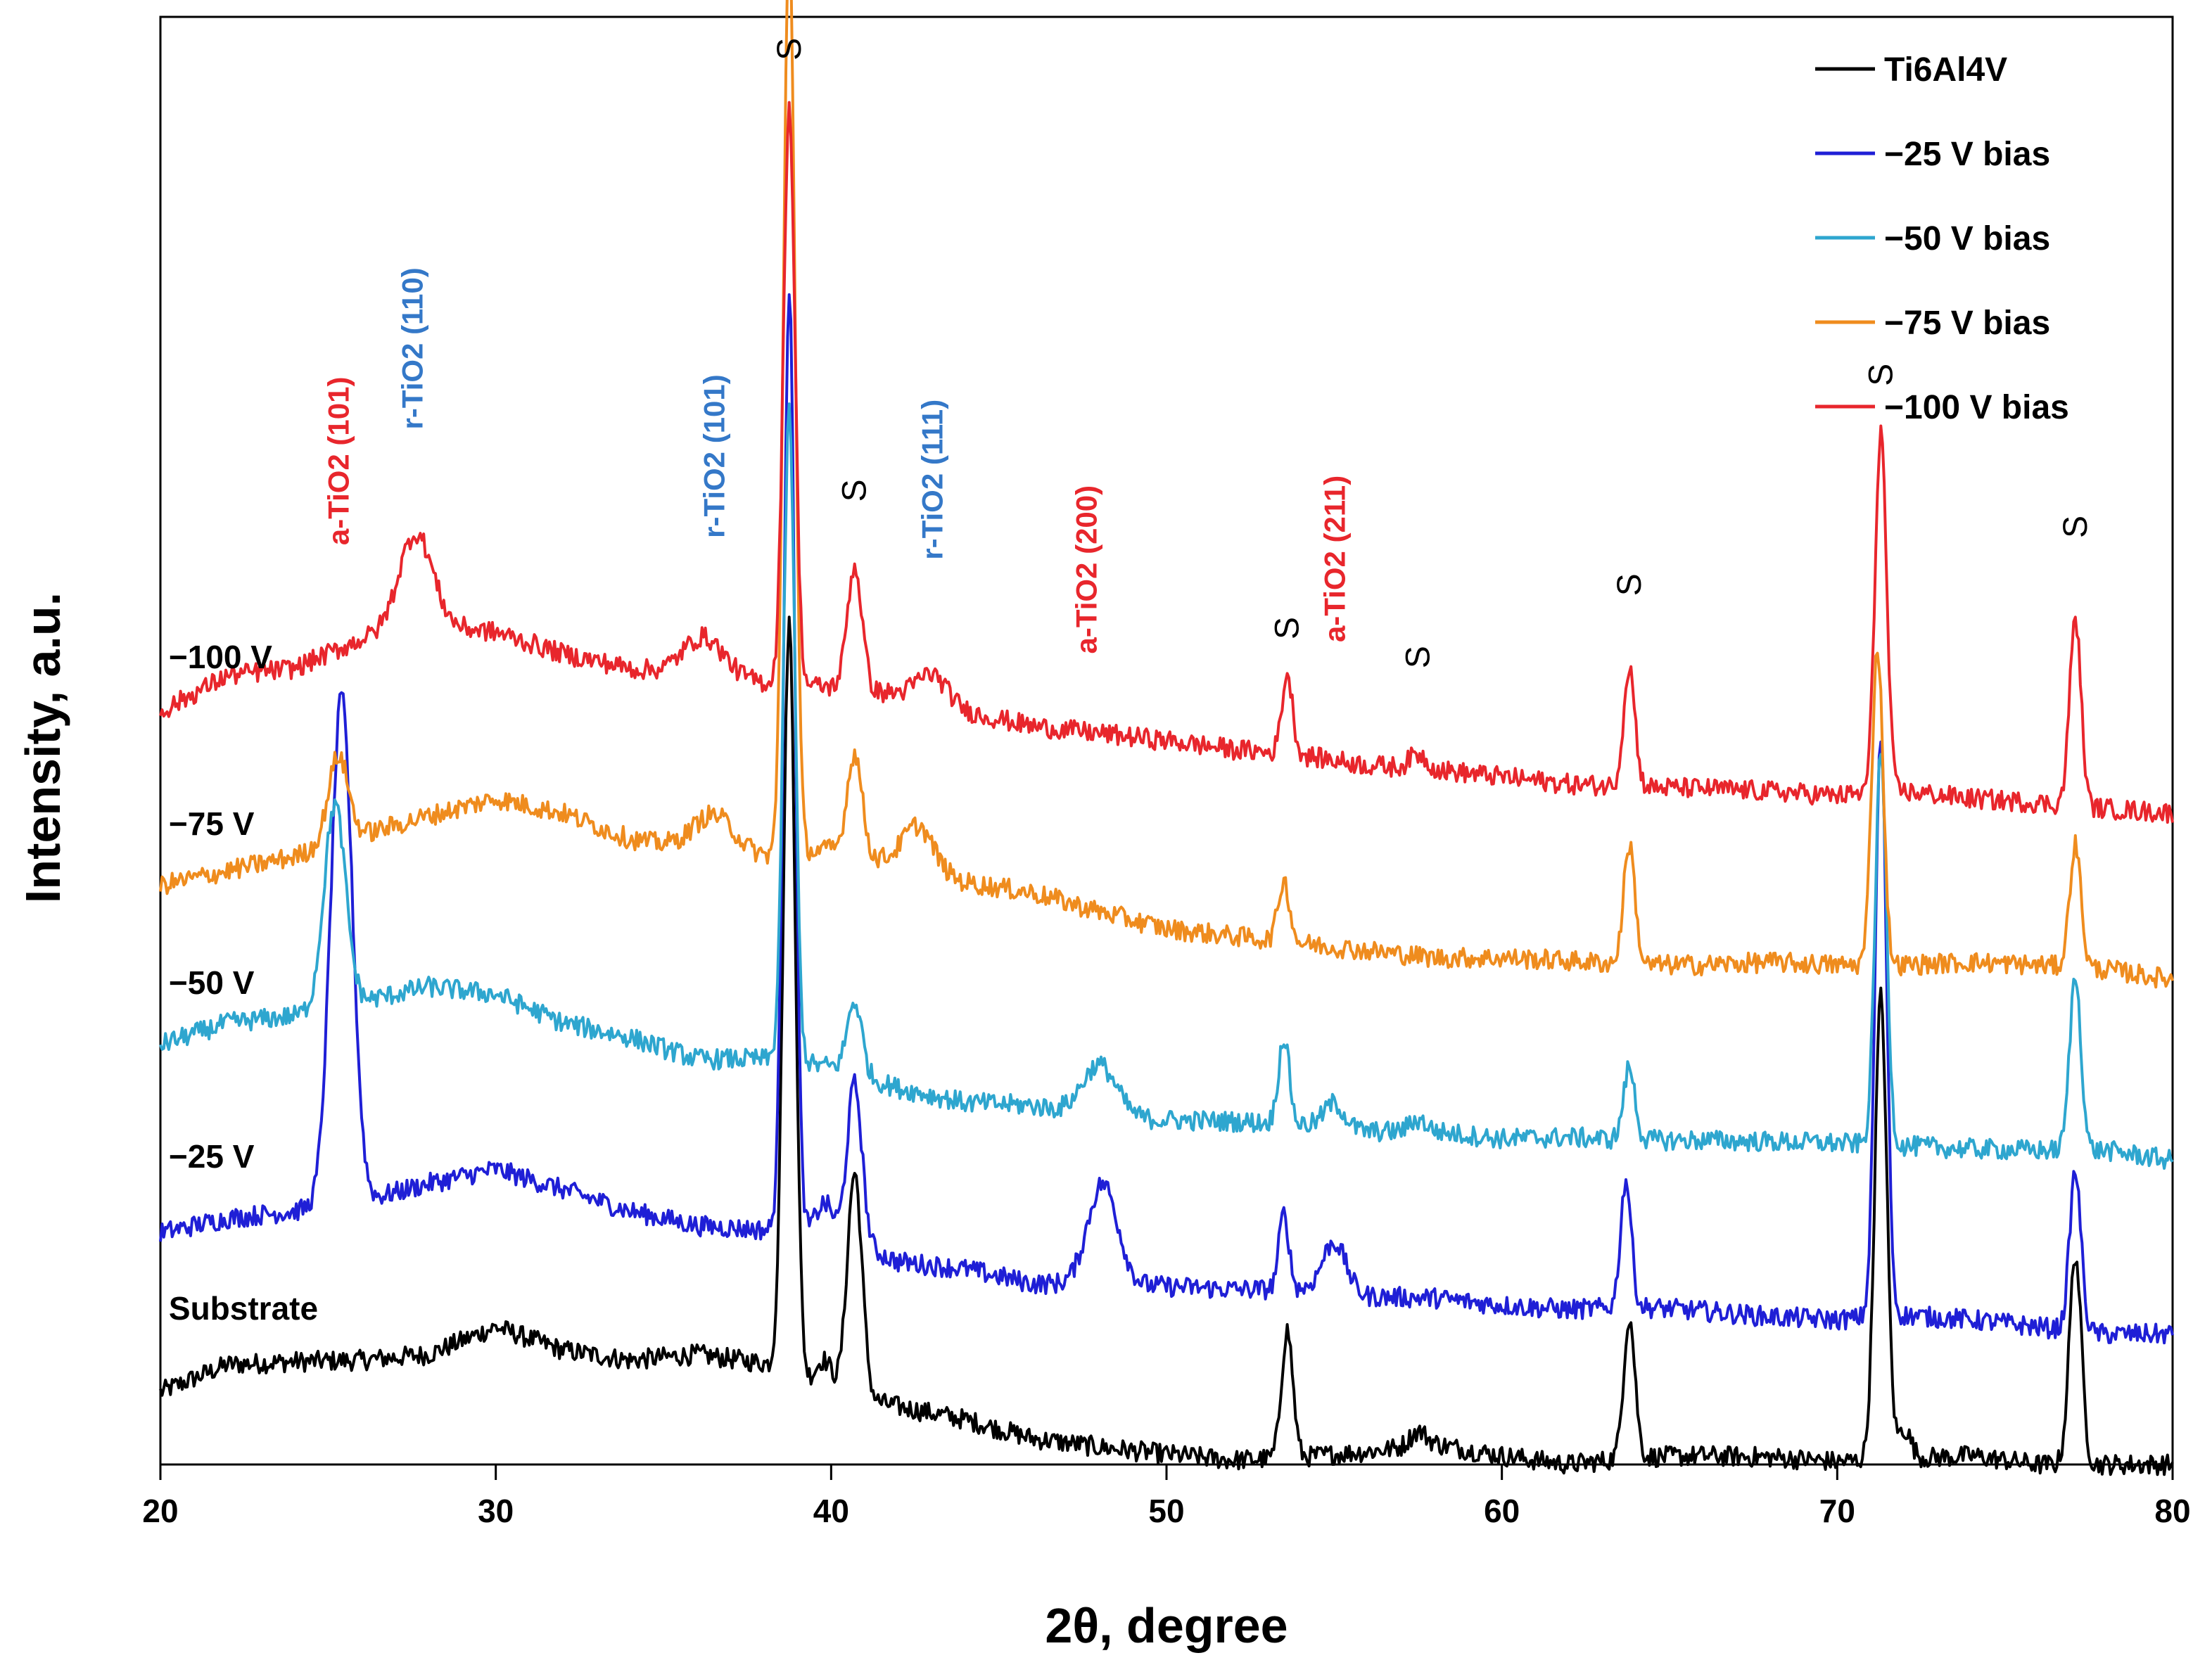  Describe the element at coordinates (338, 461) in the screenshot. I see `phase-label: a-TiO2 (101)` at that location.